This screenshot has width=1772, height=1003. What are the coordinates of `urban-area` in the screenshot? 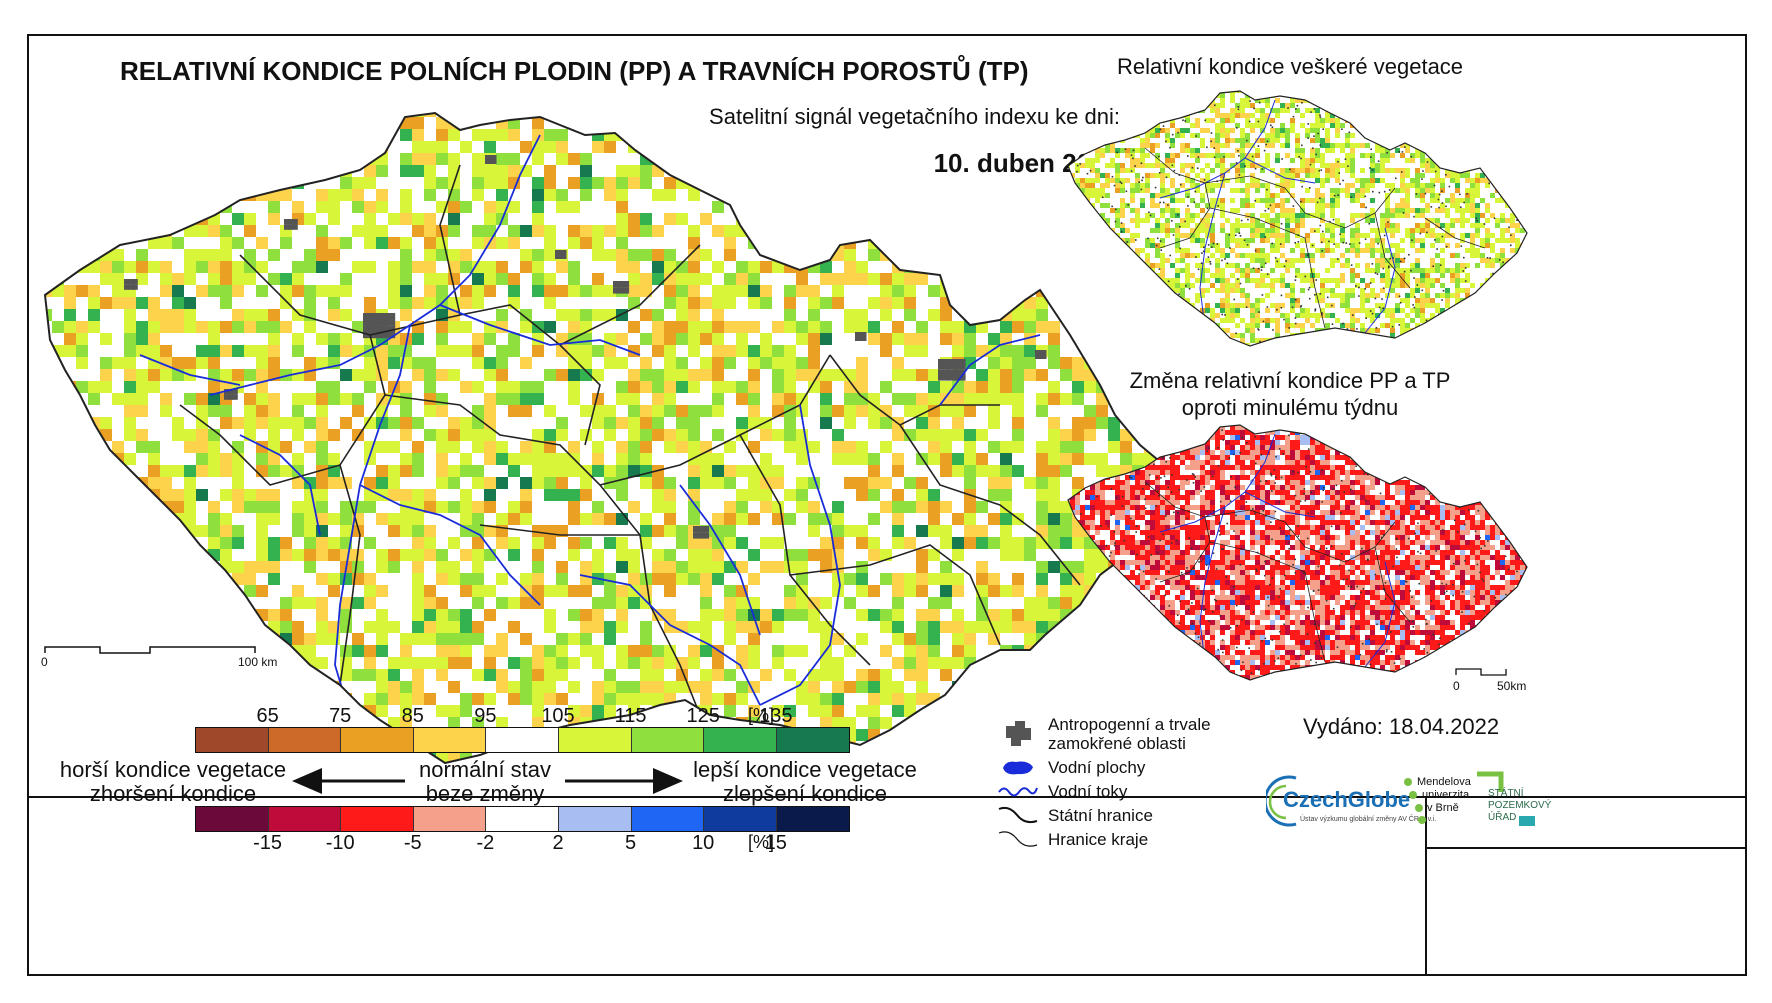 It's located at (621, 284).